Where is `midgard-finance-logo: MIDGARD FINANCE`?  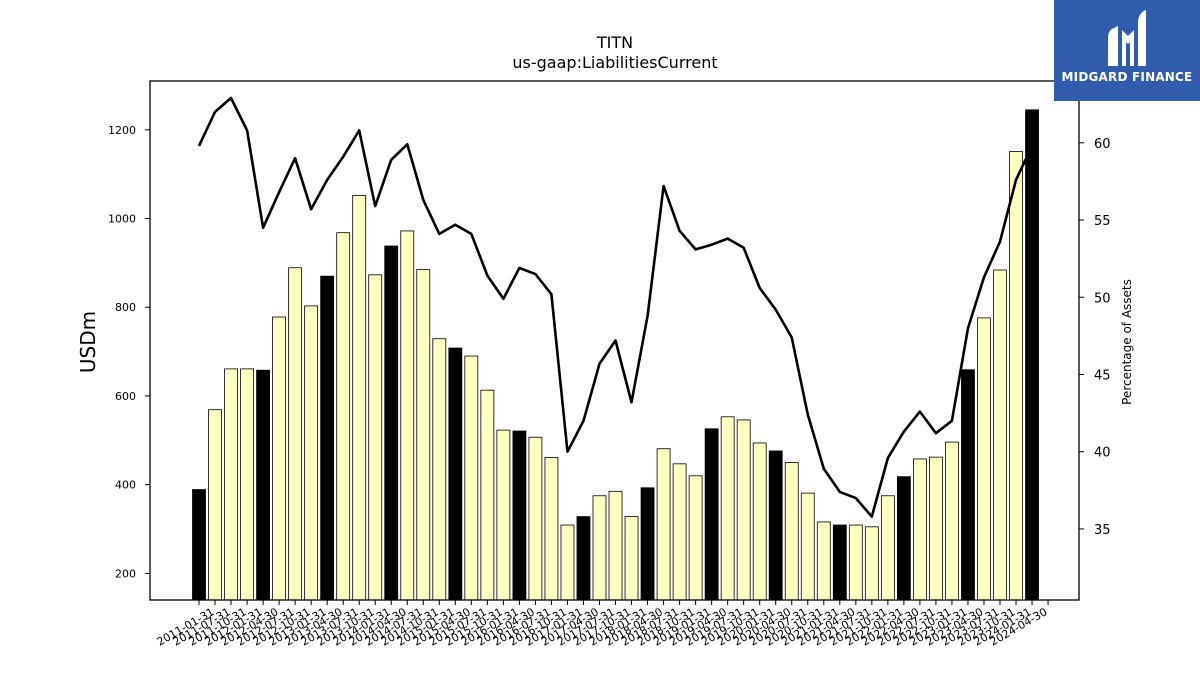 midgard-finance-logo: MIDGARD FINANCE is located at coordinates (1127, 50).